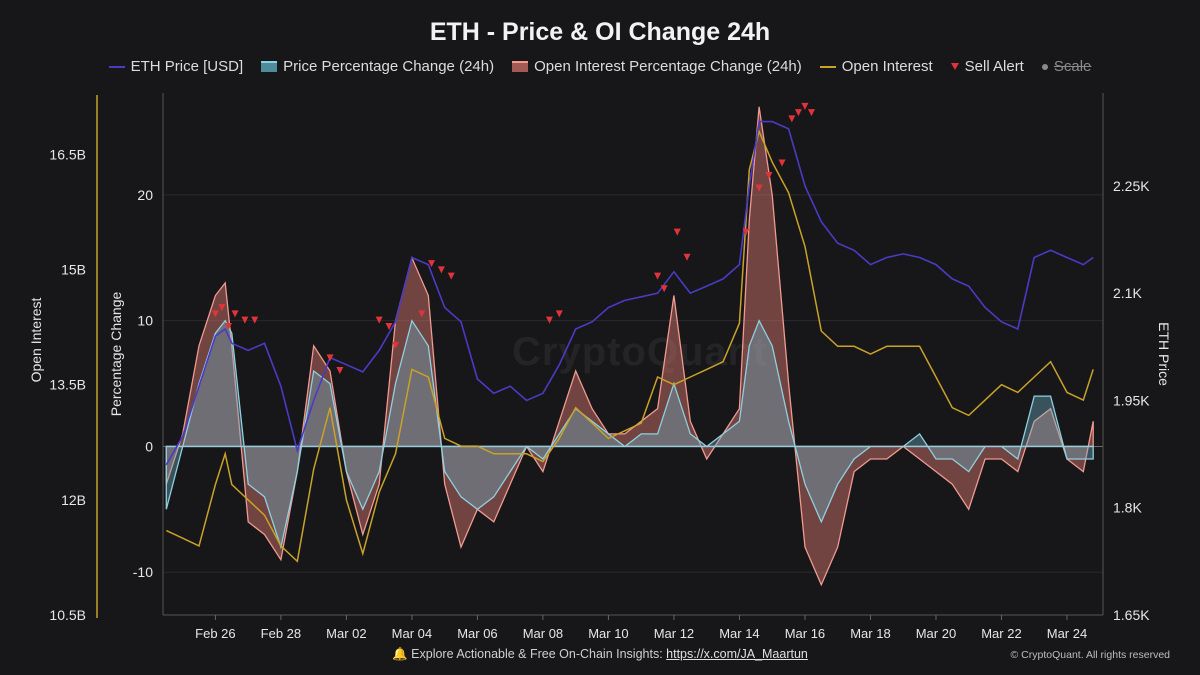  I want to click on x-tick-label: Mar 20, so click(936, 633).